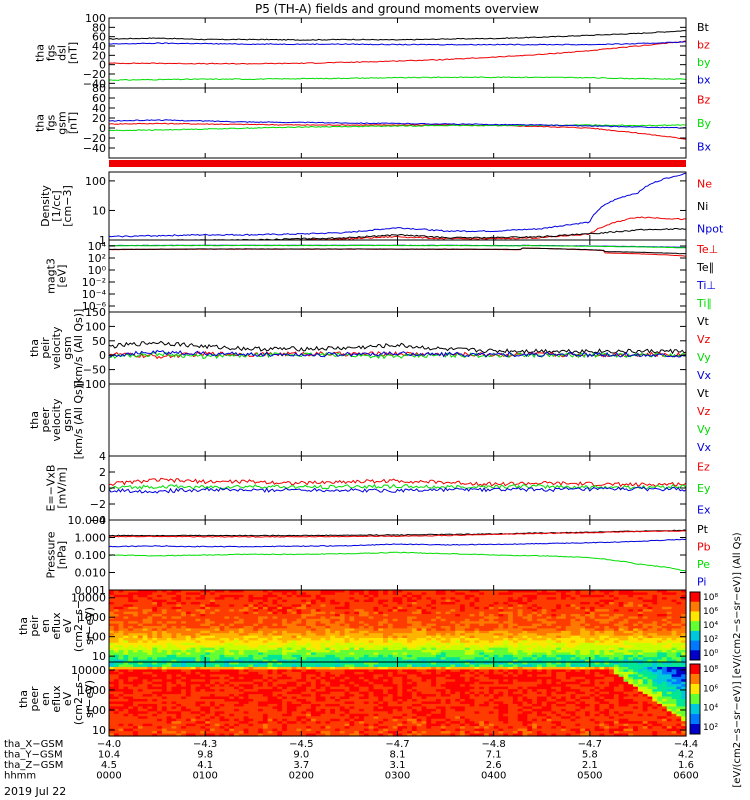 This screenshot has width=750, height=800. Describe the element at coordinates (23, 626) in the screenshot. I see `y-axis-label: tha` at that location.